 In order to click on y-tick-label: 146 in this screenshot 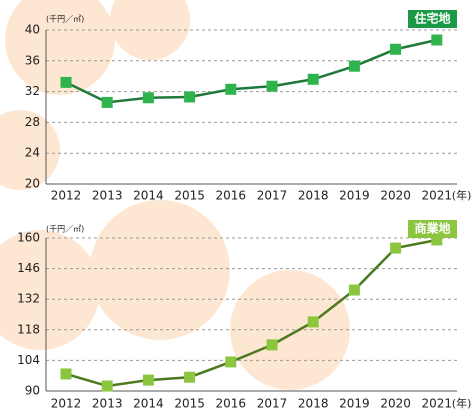, I will do `click(28, 268)`.